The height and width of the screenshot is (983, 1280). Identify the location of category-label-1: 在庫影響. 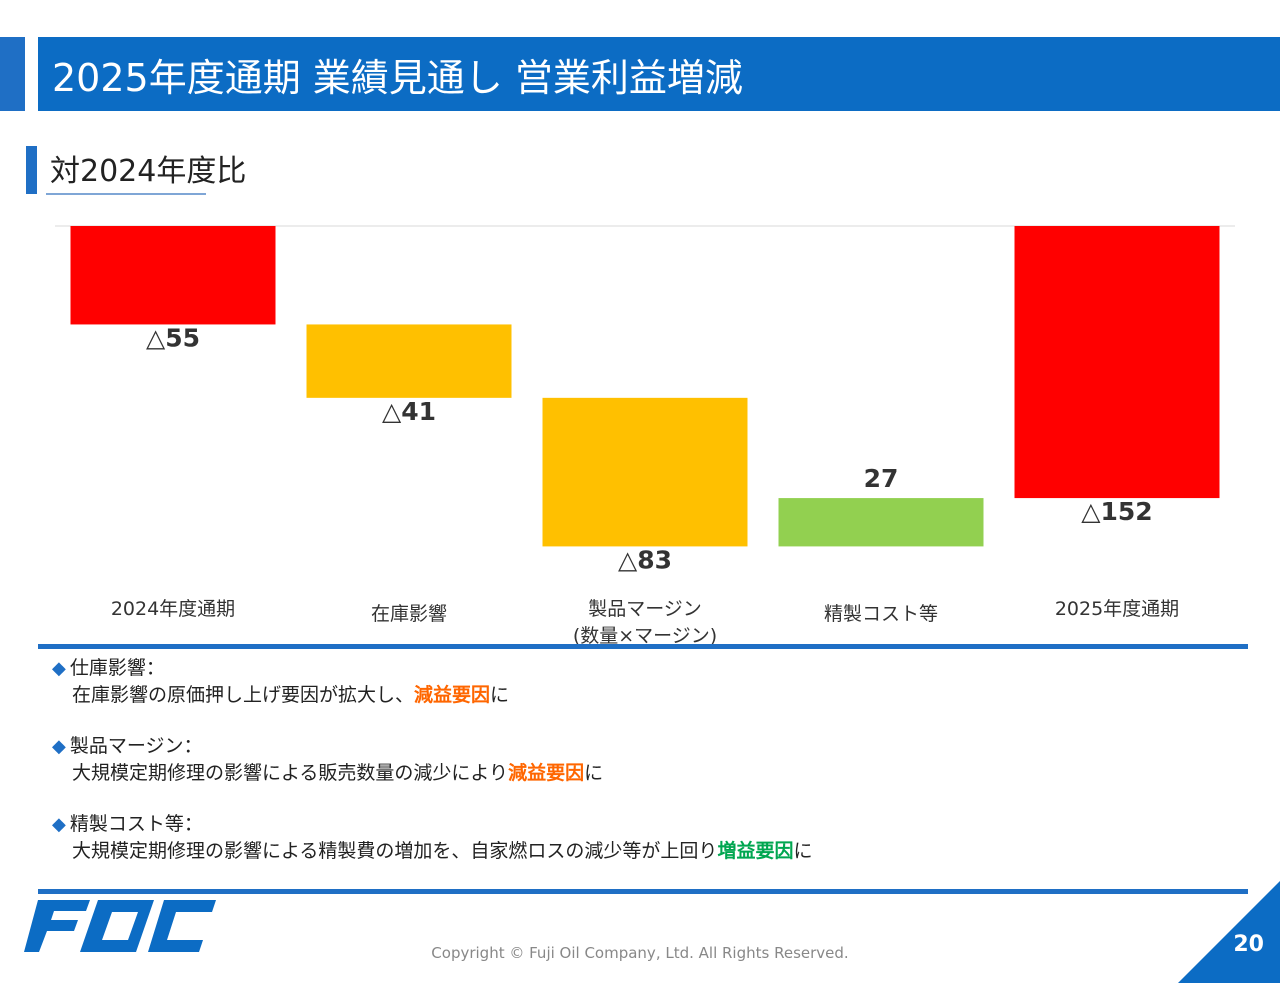
(409, 614).